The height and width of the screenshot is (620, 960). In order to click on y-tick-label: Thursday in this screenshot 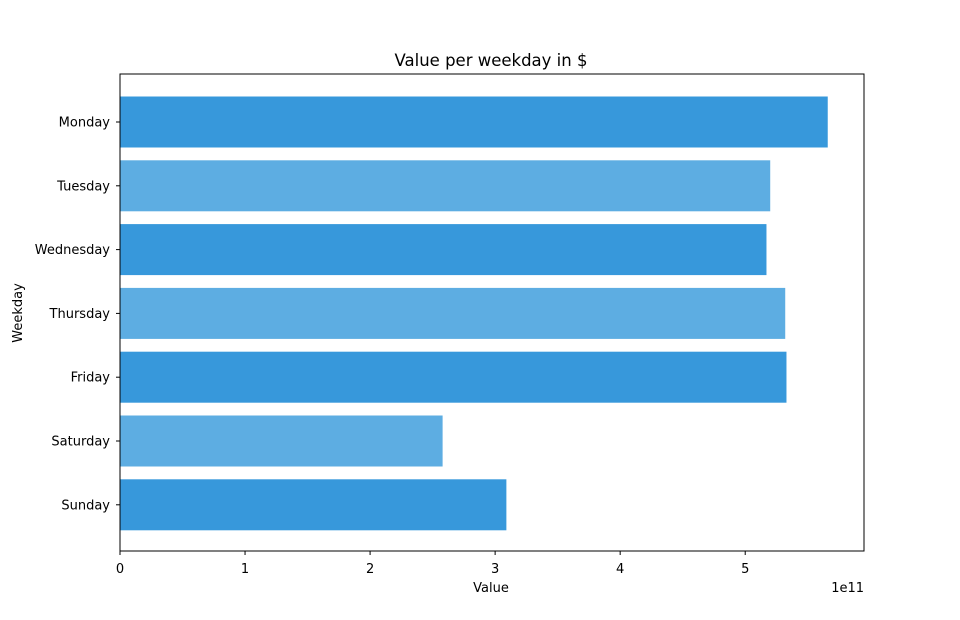, I will do `click(80, 314)`.